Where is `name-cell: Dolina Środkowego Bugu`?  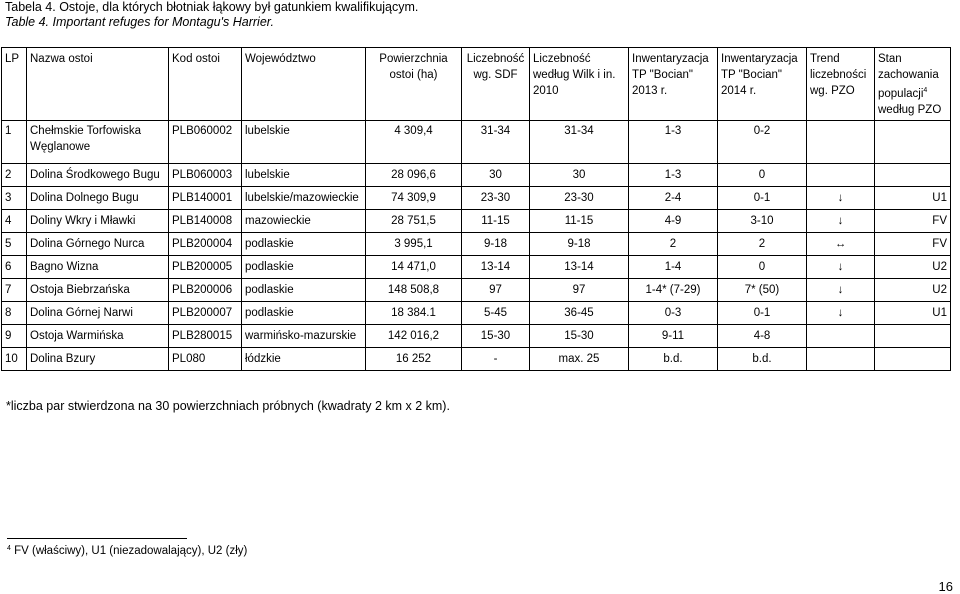 name-cell: Dolina Środkowego Bugu is located at coordinates (97, 174).